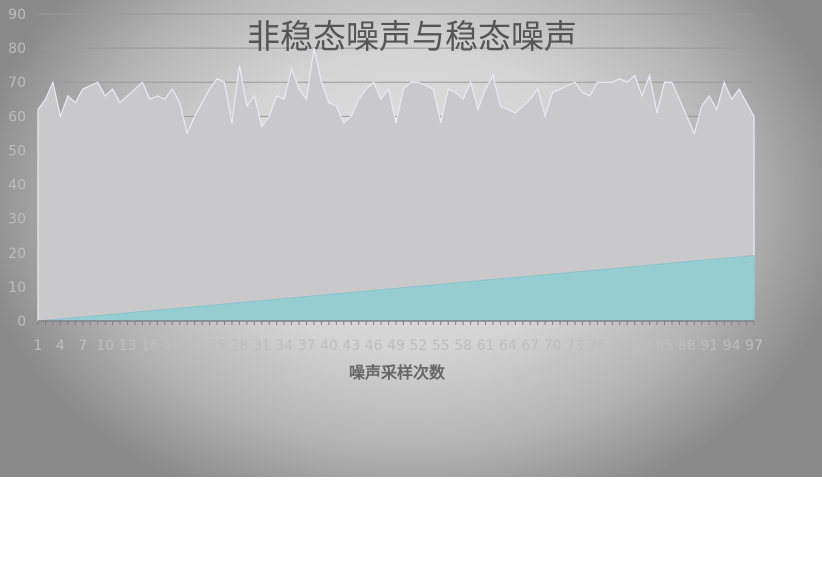 The image size is (822, 570). I want to click on x-tick-label: 37, so click(307, 346).